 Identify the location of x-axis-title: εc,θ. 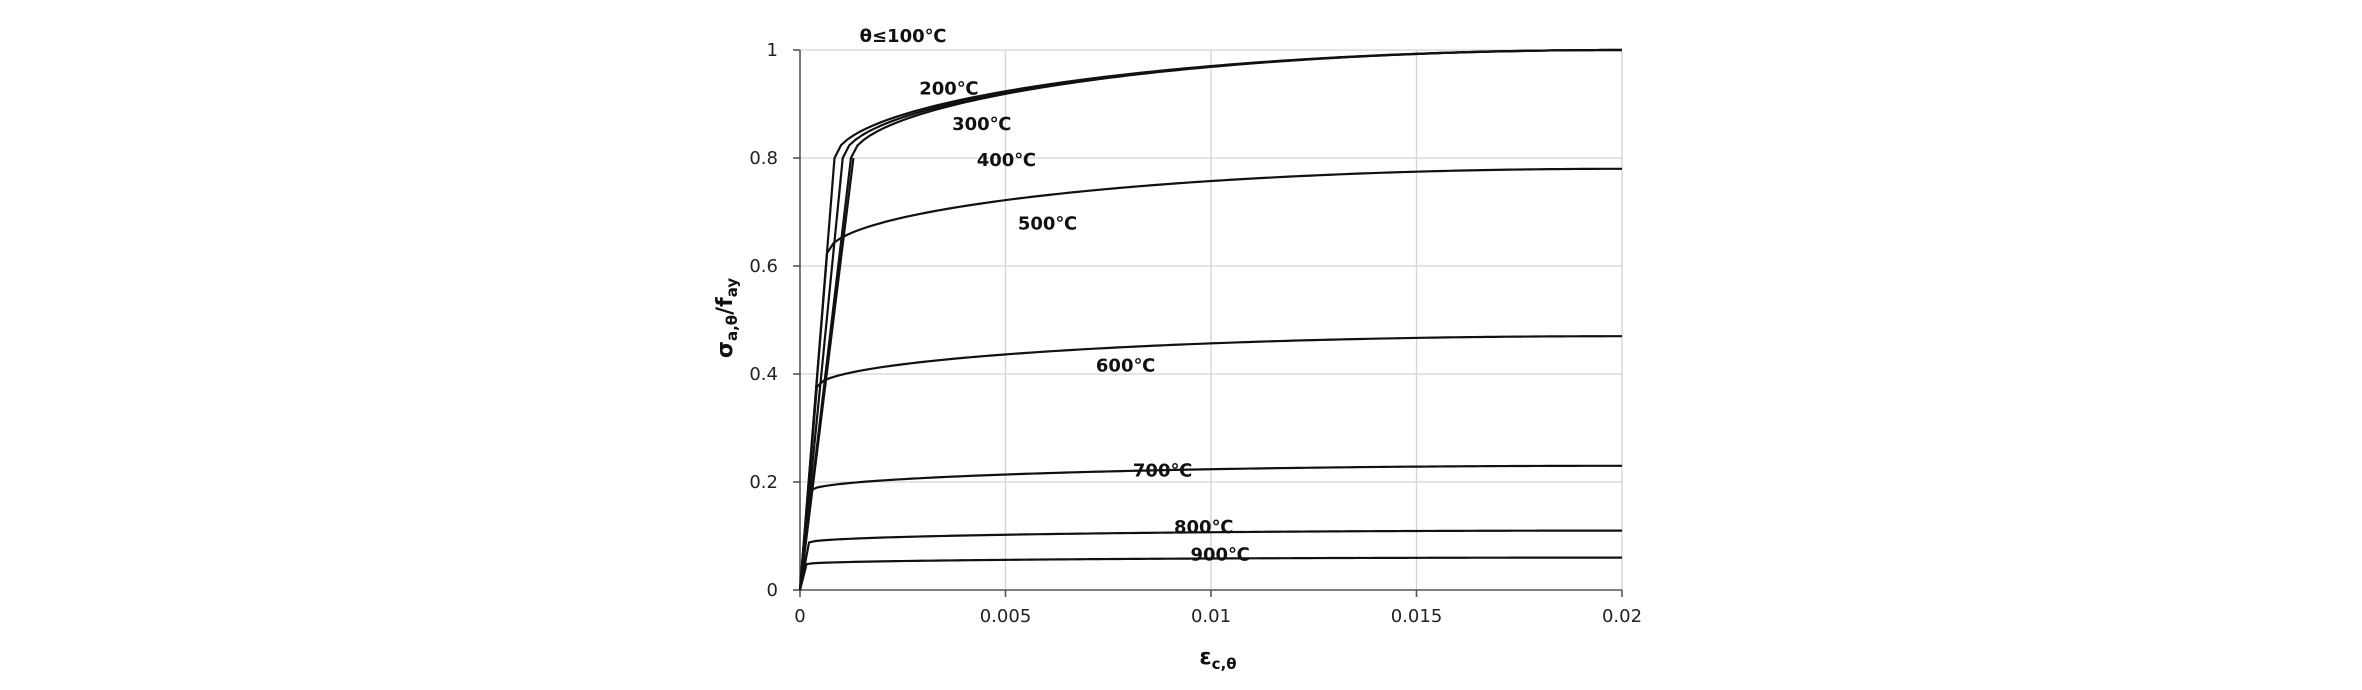
(1217, 659).